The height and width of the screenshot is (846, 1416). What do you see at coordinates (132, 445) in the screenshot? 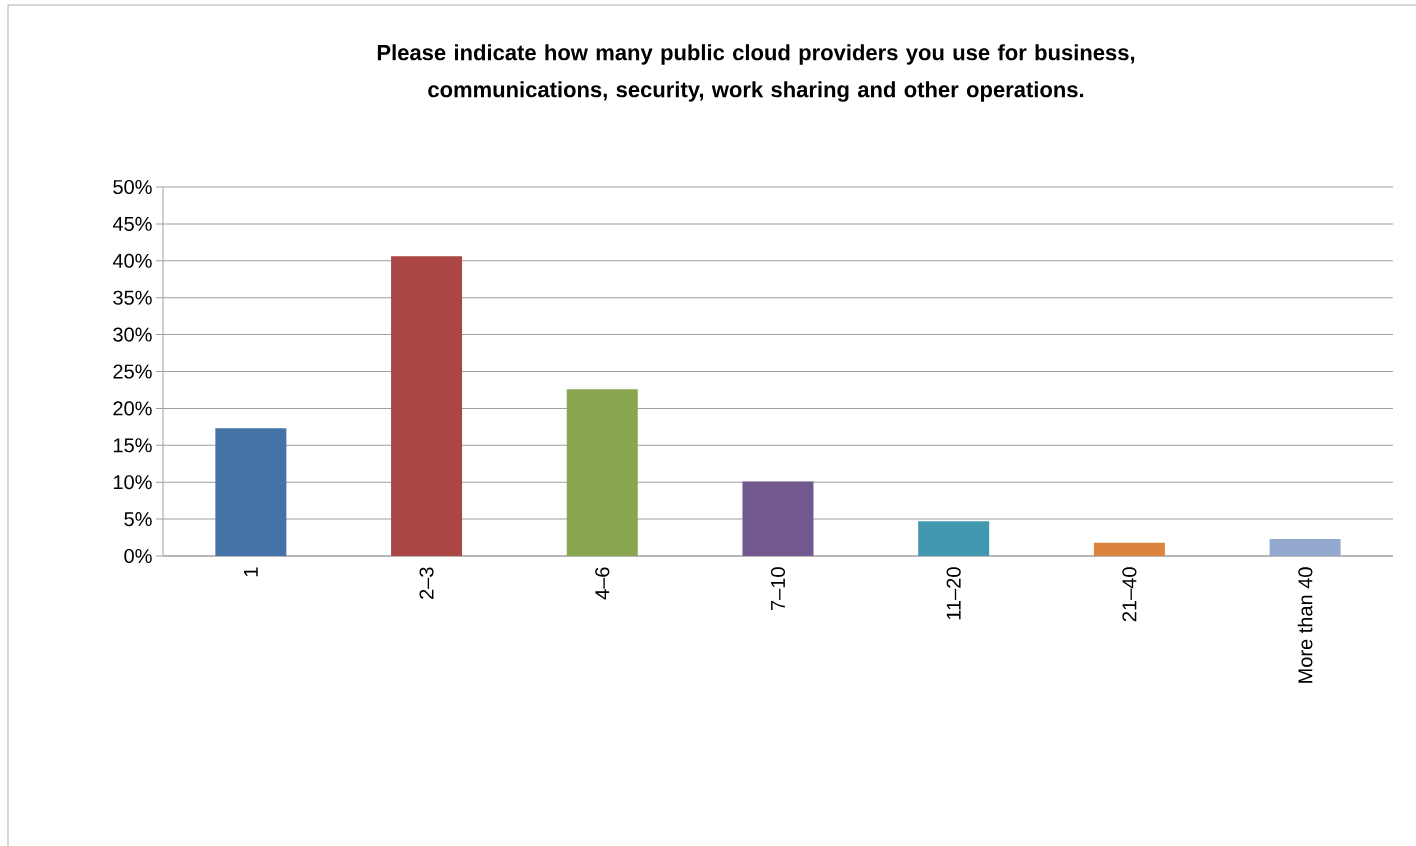
I see `y-tick-label: 15%` at bounding box center [132, 445].